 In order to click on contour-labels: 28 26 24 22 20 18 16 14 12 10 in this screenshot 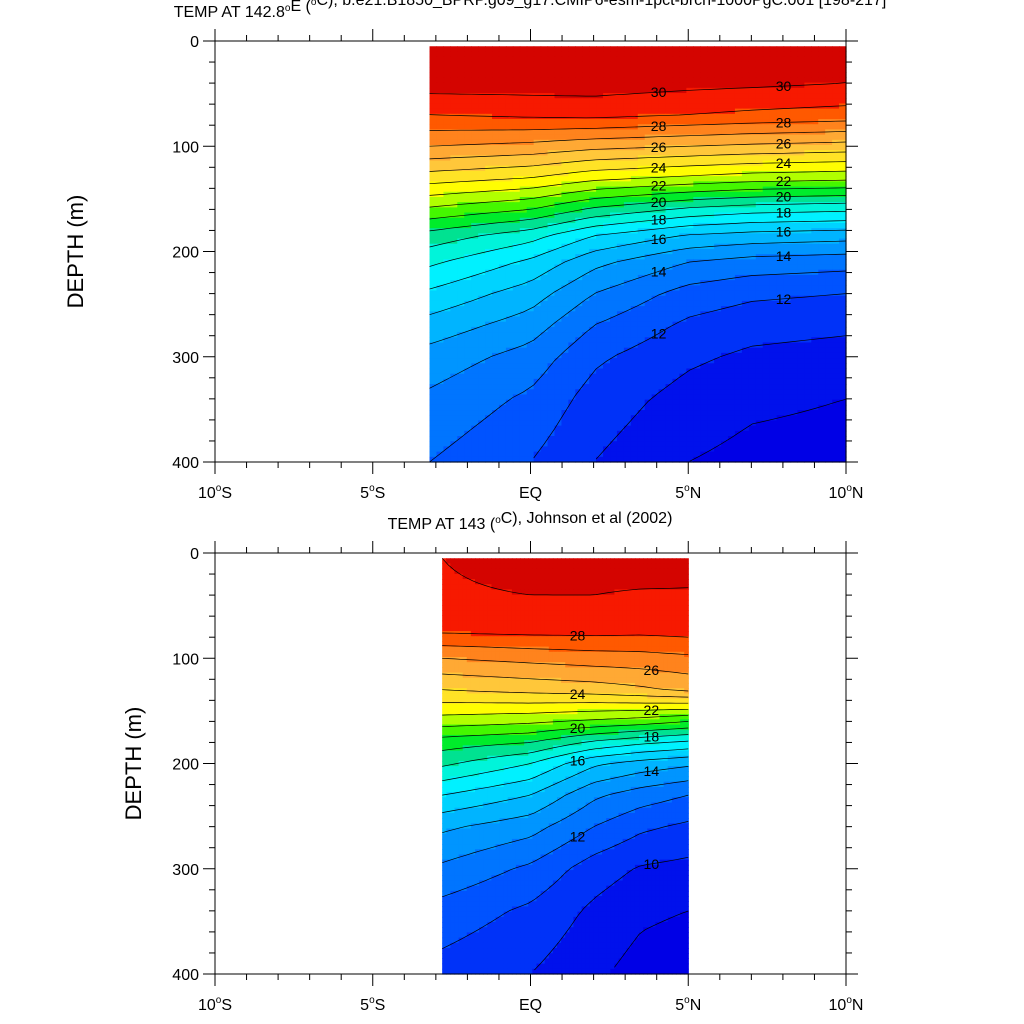, I will do `click(615, 749)`.